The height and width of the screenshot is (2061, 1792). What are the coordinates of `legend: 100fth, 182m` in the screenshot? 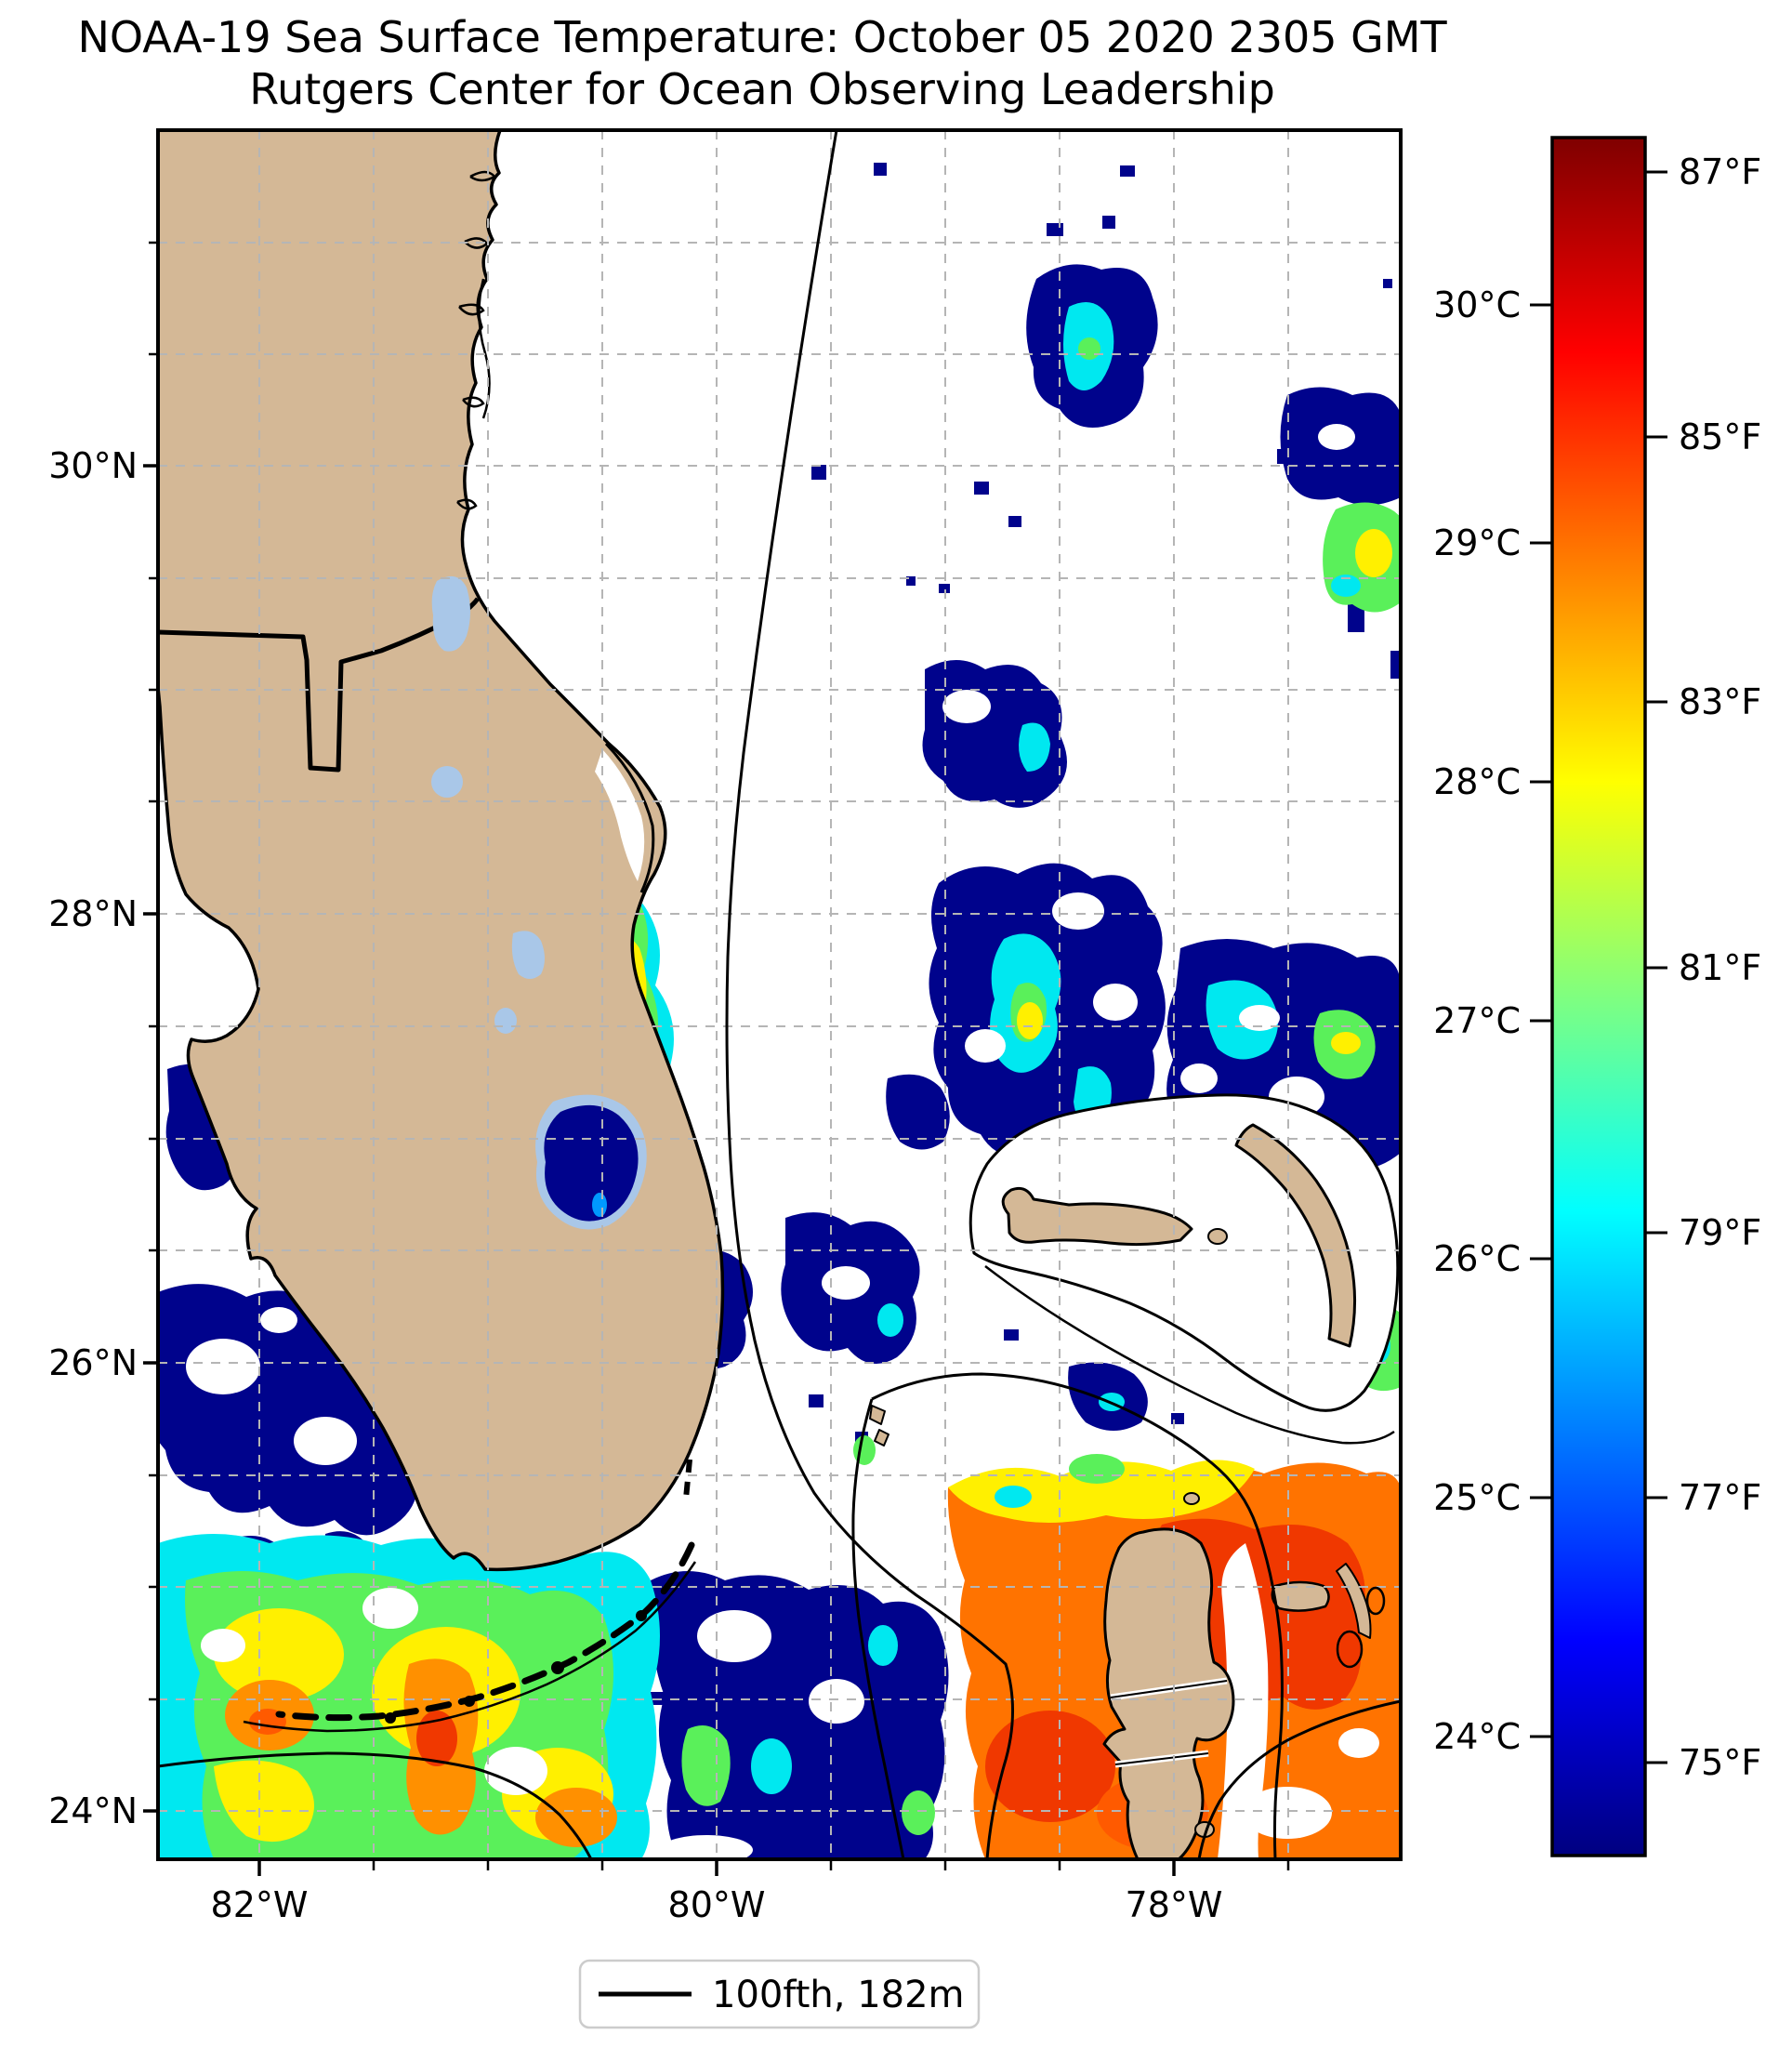 It's located at (780, 1994).